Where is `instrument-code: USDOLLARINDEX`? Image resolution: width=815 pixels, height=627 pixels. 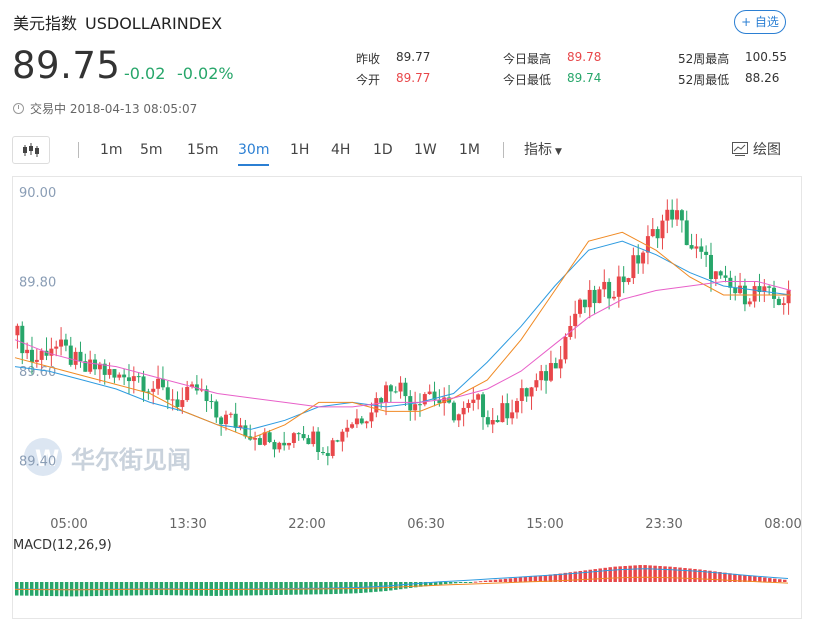
instrument-code: USDOLLARINDEX is located at coordinates (154, 23).